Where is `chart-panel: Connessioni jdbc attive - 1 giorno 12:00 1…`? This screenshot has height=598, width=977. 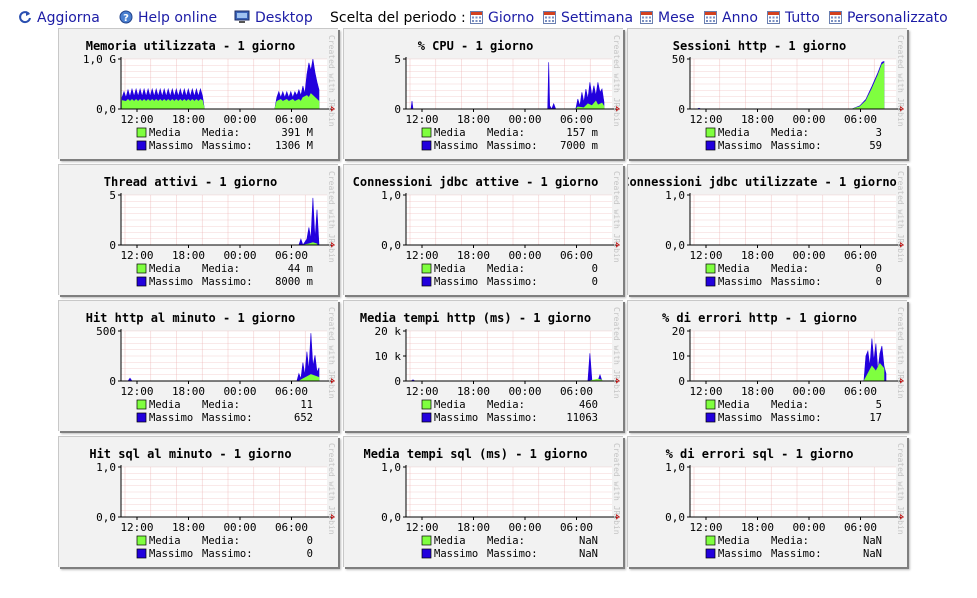 chart-panel: Connessioni jdbc attive - 1 giorno 12:00 1… is located at coordinates (483, 229).